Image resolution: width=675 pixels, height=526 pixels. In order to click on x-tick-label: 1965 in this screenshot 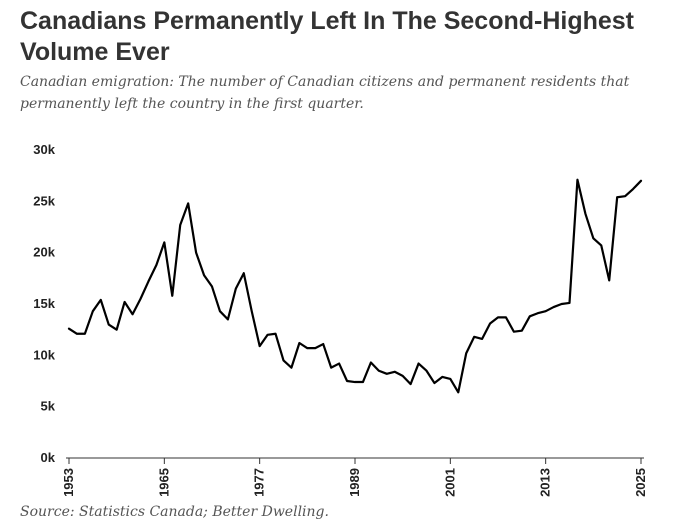, I will do `click(163, 482)`.